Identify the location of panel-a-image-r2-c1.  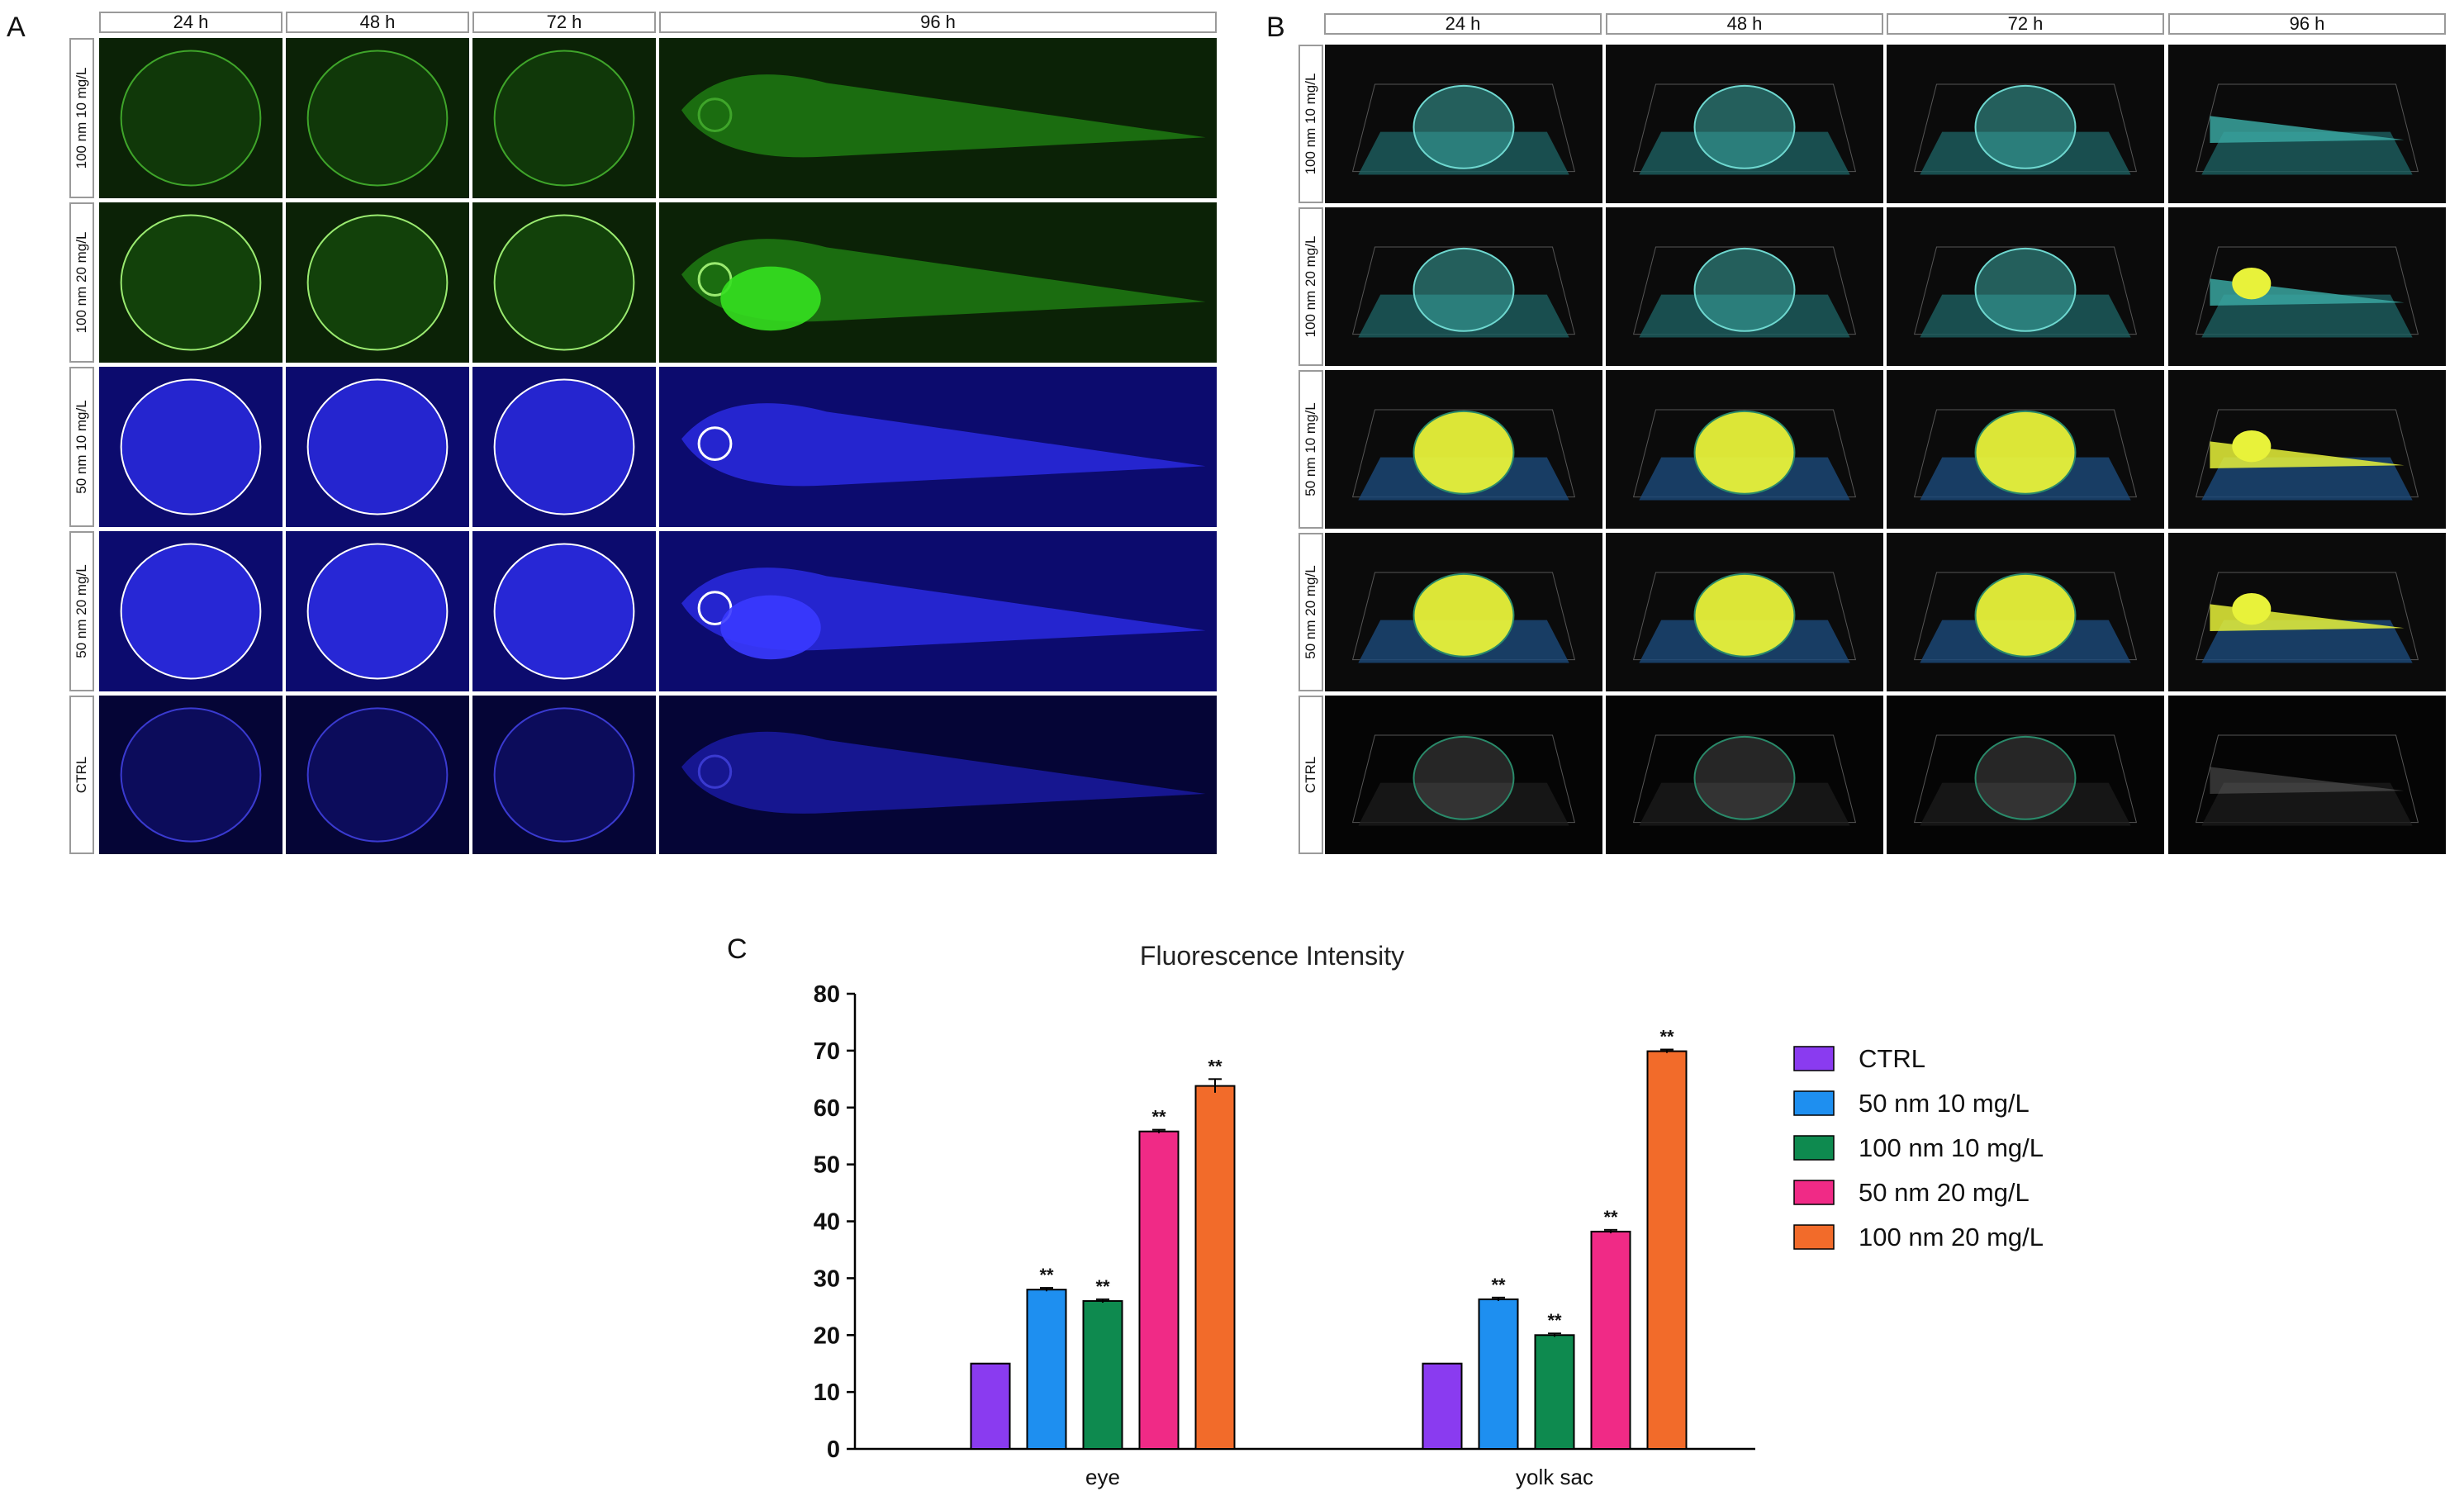
(190, 282).